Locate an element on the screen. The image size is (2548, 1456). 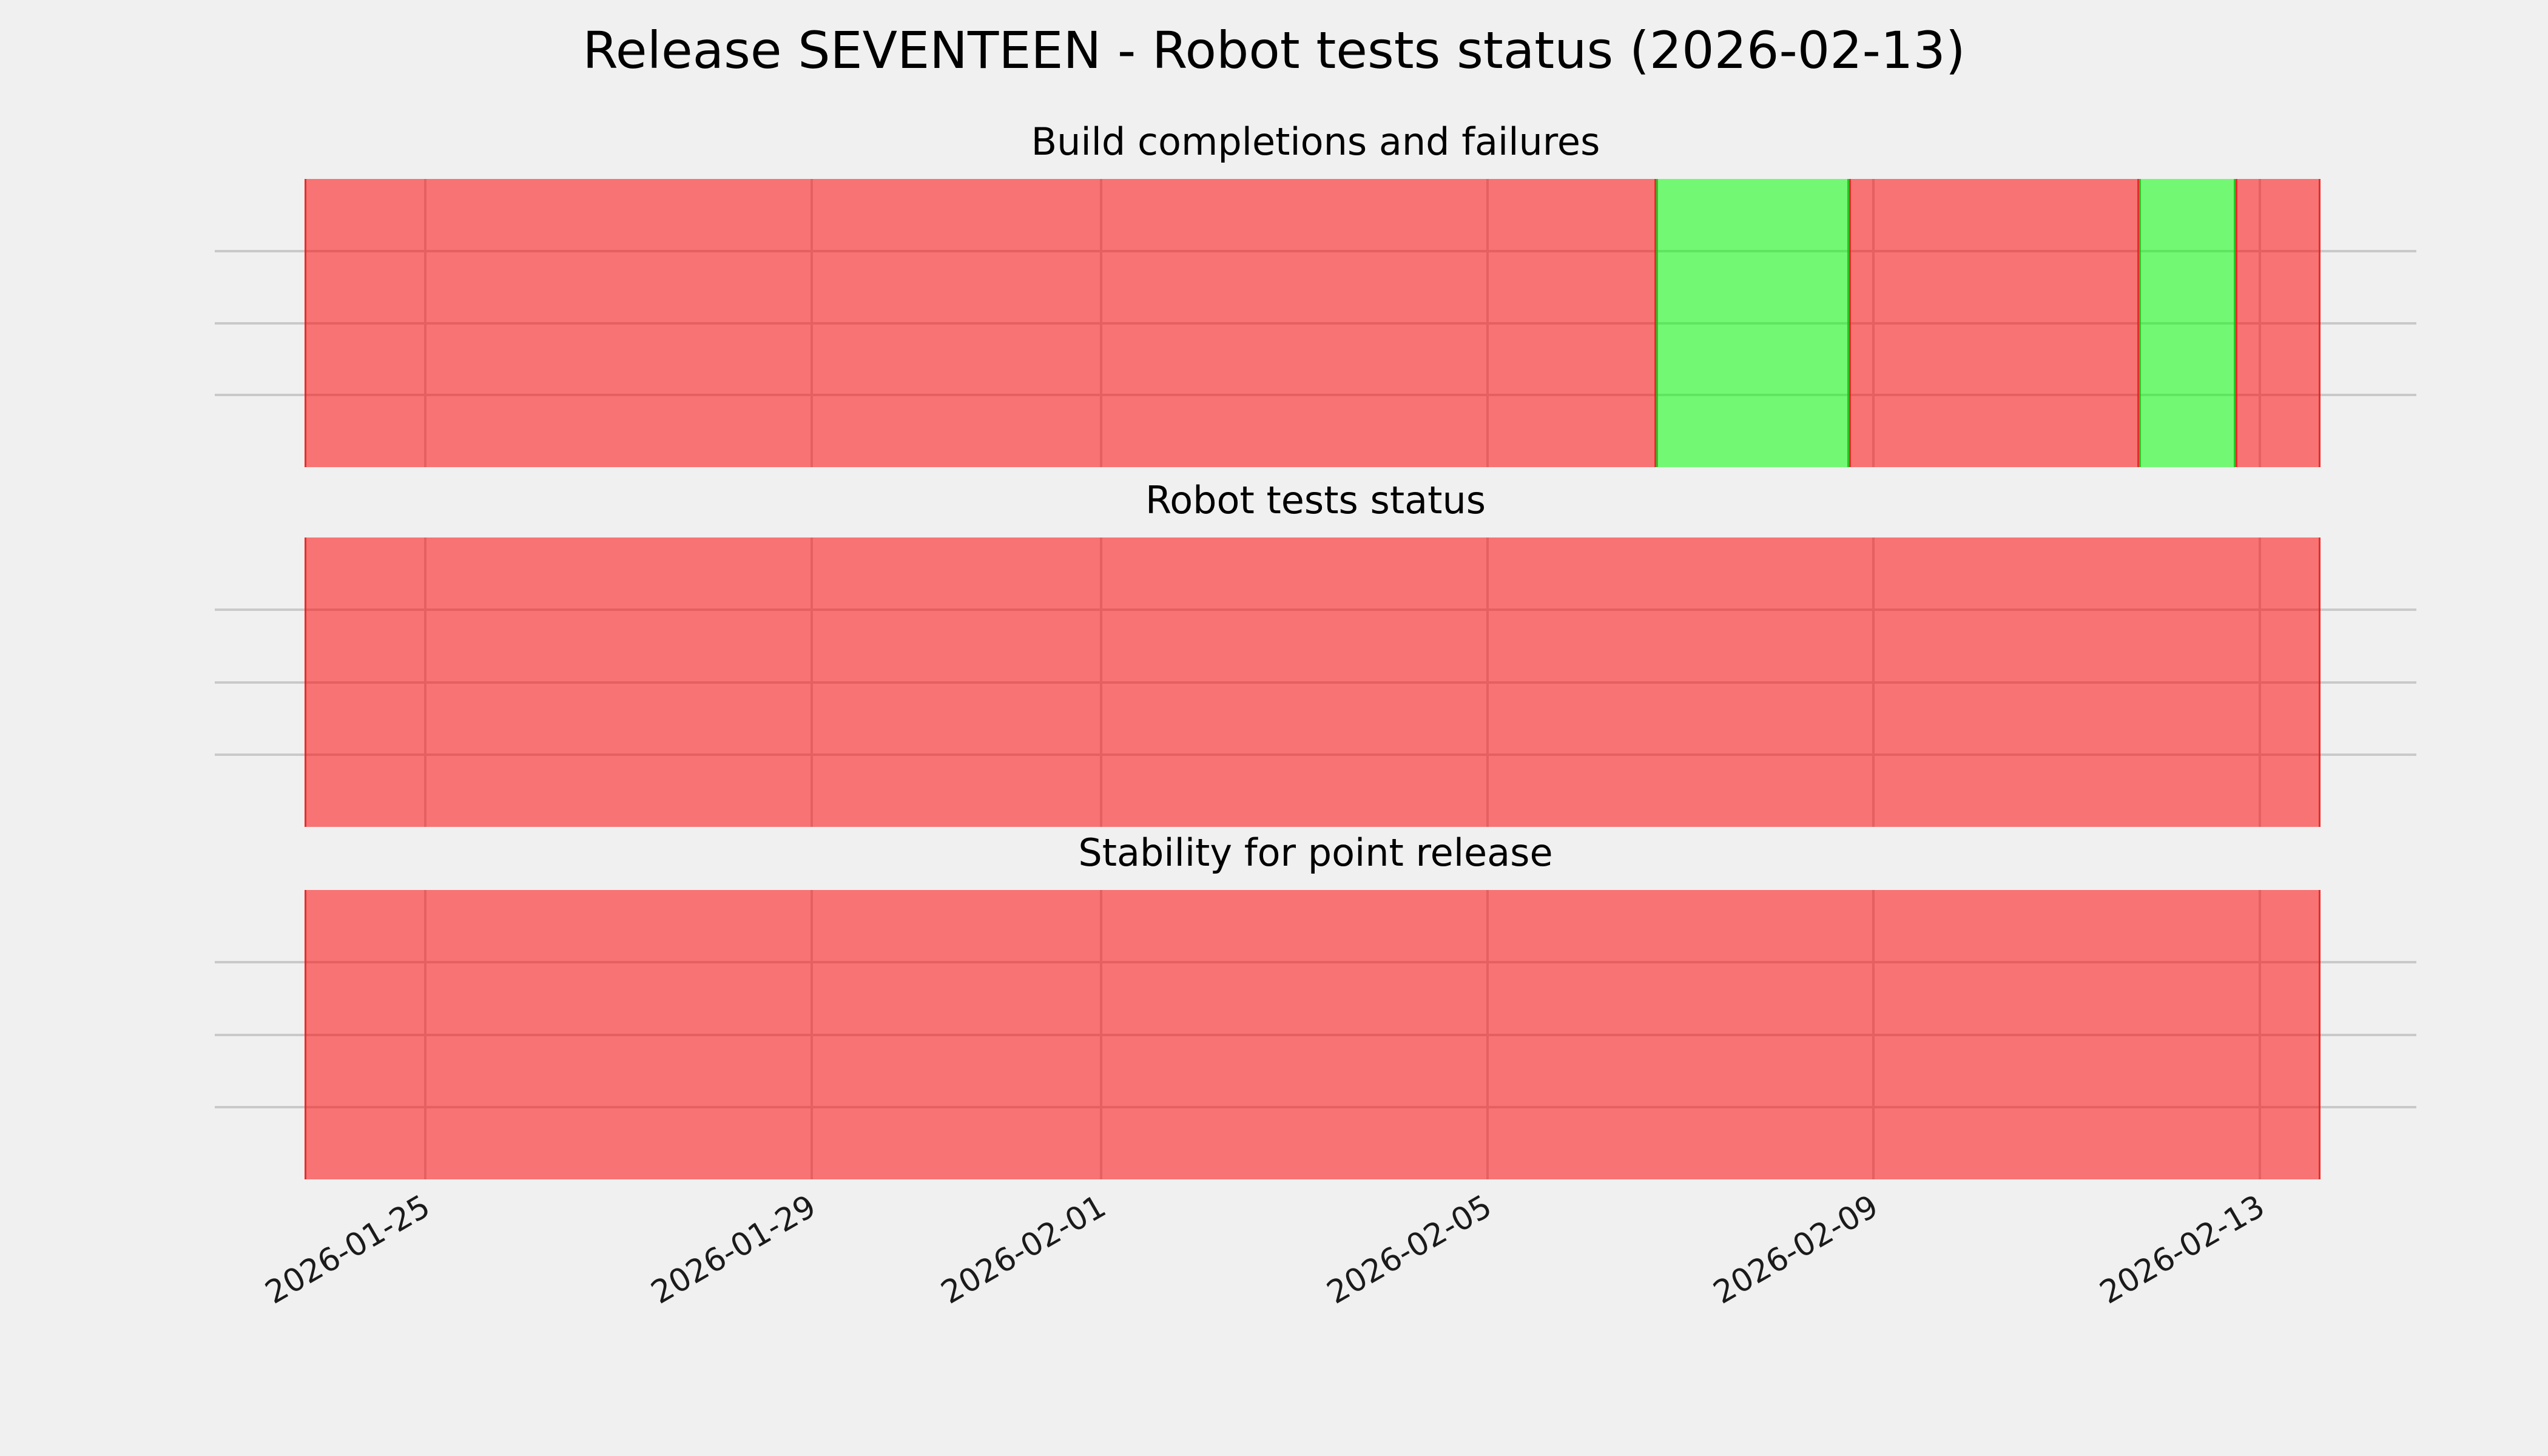
x-tick-label: 2026-01-29 is located at coordinates (734, 1250).